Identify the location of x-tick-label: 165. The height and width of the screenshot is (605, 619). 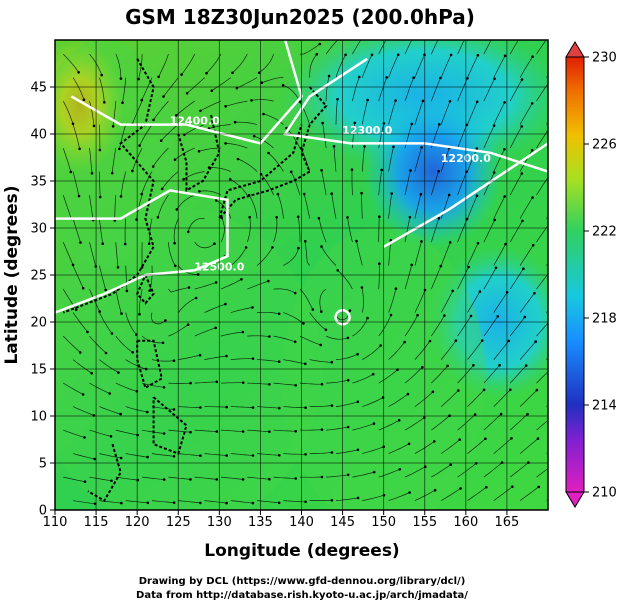
(507, 522).